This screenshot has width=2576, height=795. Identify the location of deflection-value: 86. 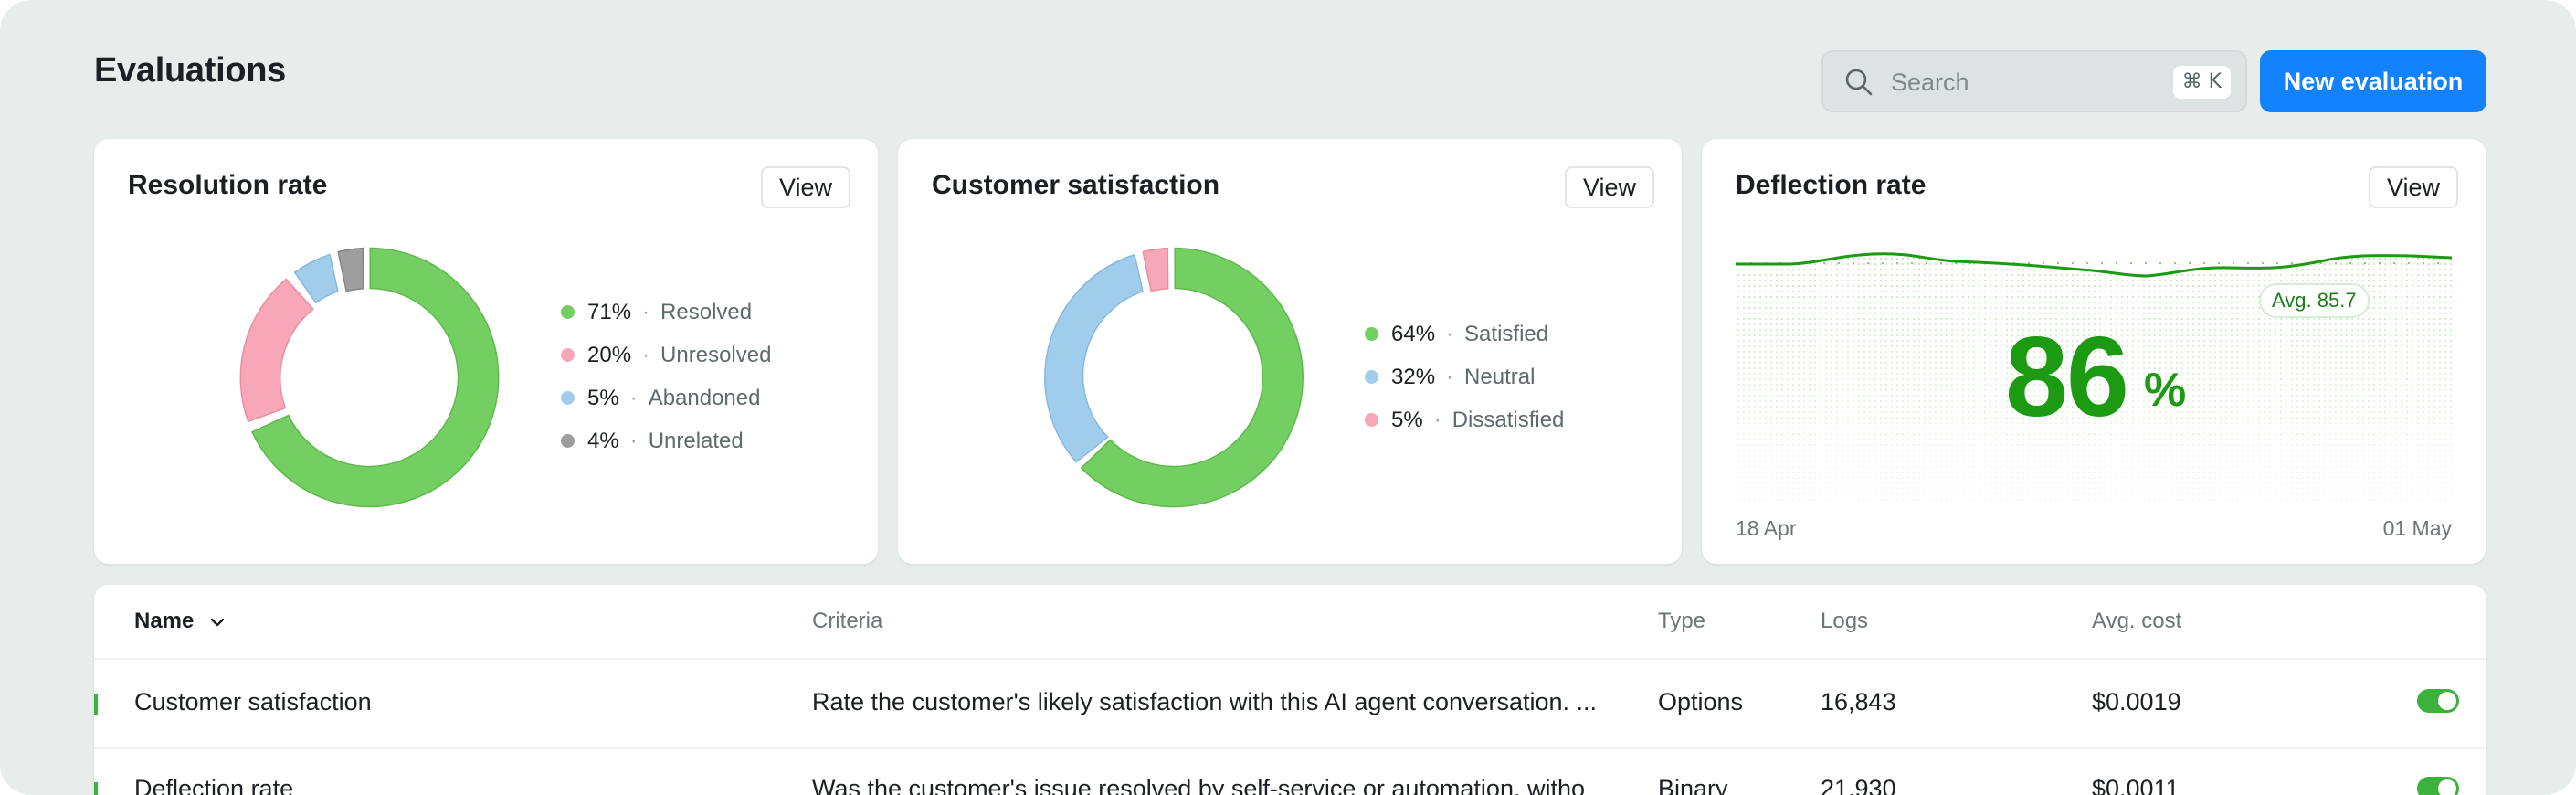
(2067, 377).